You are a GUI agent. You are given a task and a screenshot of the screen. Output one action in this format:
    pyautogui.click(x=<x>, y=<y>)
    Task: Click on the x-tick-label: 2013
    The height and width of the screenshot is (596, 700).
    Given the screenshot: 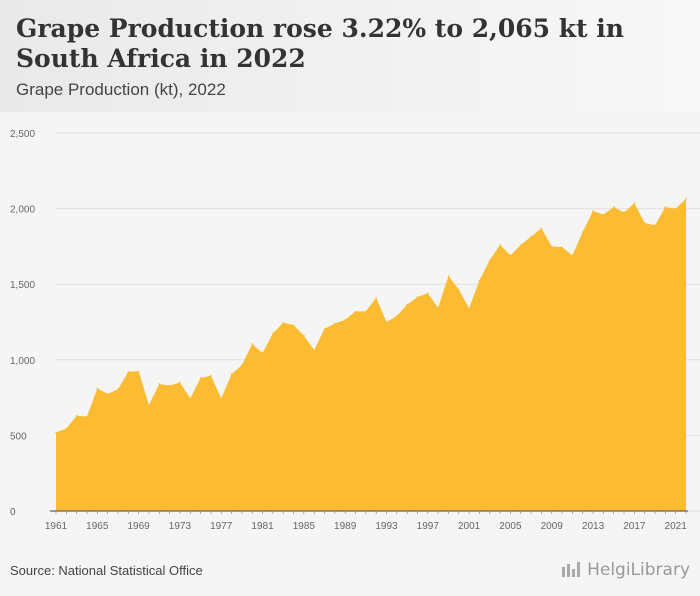 What is the action you would take?
    pyautogui.click(x=593, y=526)
    